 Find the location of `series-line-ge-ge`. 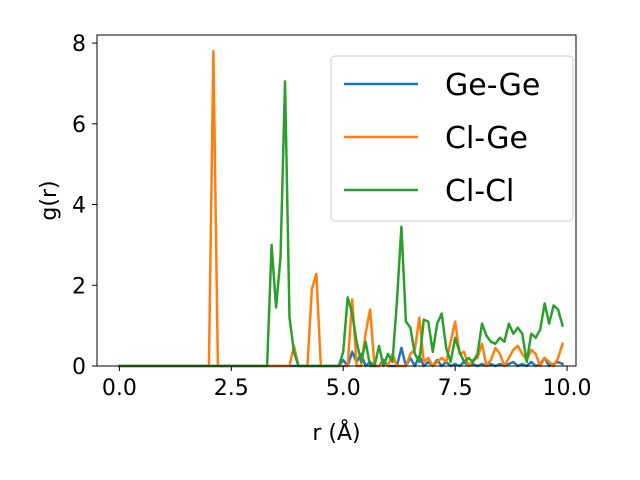

series-line-ge-ge is located at coordinates (341, 357).